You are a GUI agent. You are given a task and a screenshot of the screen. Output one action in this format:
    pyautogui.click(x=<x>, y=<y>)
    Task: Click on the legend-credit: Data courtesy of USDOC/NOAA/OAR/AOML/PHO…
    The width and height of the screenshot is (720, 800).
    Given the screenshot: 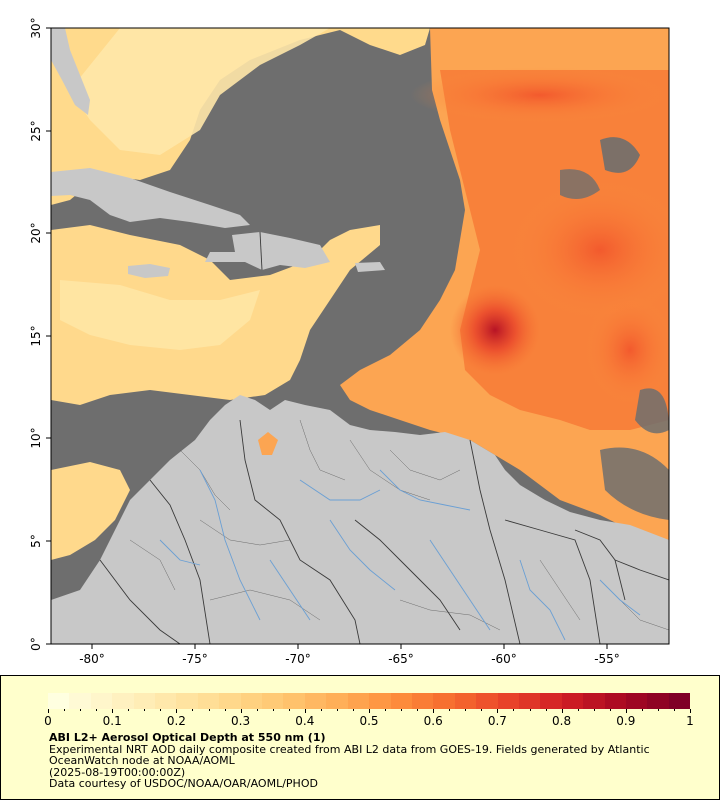 What is the action you would take?
    pyautogui.click(x=183, y=783)
    